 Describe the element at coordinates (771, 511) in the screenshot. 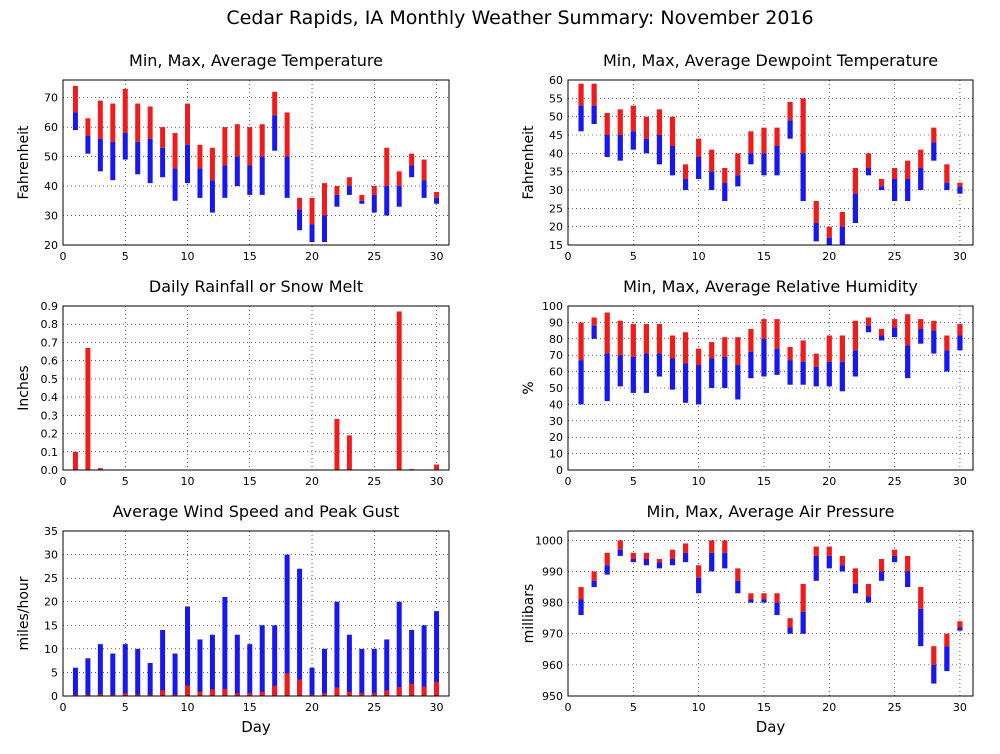

I see `chart-title: Min, Max, Average Air Pressure` at that location.